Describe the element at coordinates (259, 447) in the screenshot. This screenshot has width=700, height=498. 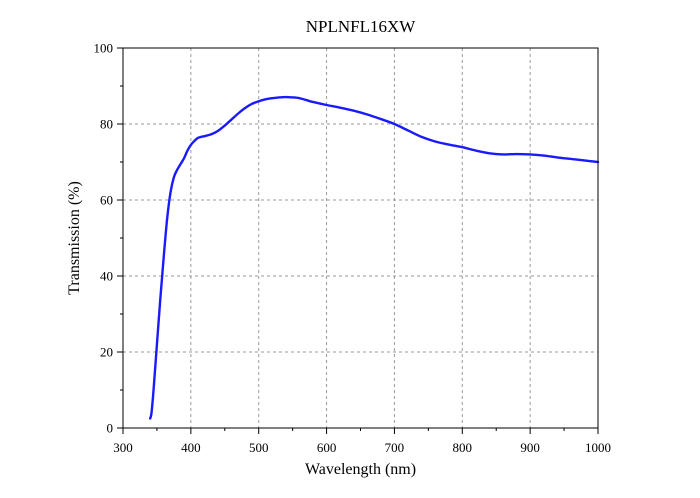
I see `x-tick-label: 500` at that location.